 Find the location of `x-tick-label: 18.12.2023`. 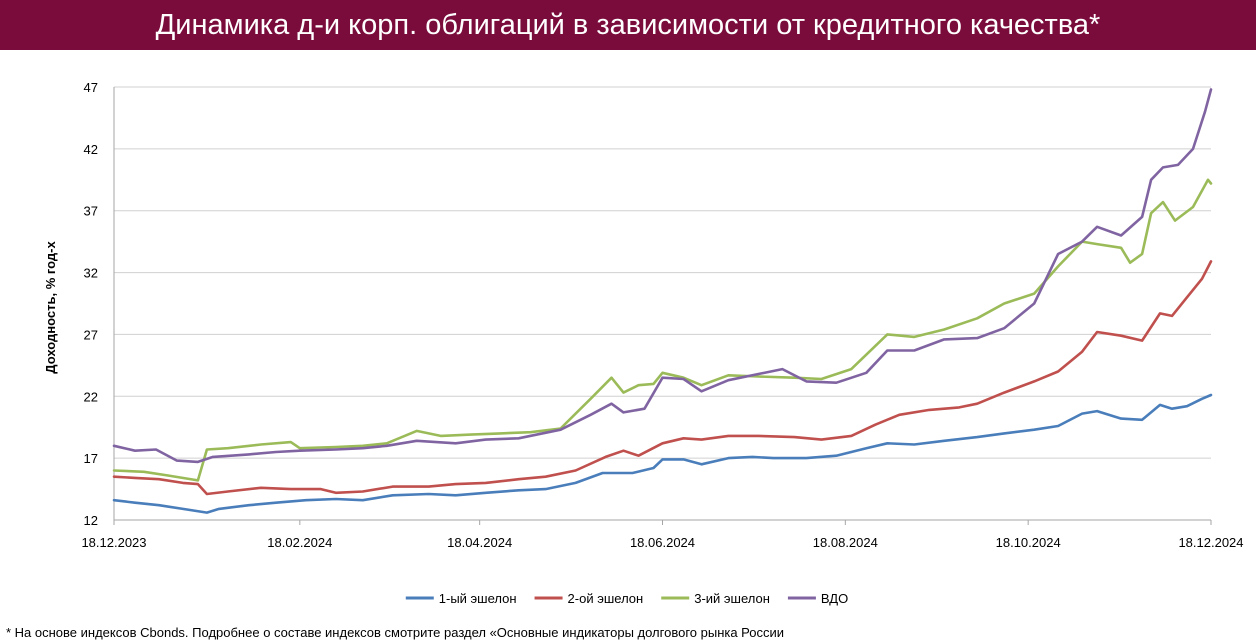

x-tick-label: 18.12.2023 is located at coordinates (113, 542).